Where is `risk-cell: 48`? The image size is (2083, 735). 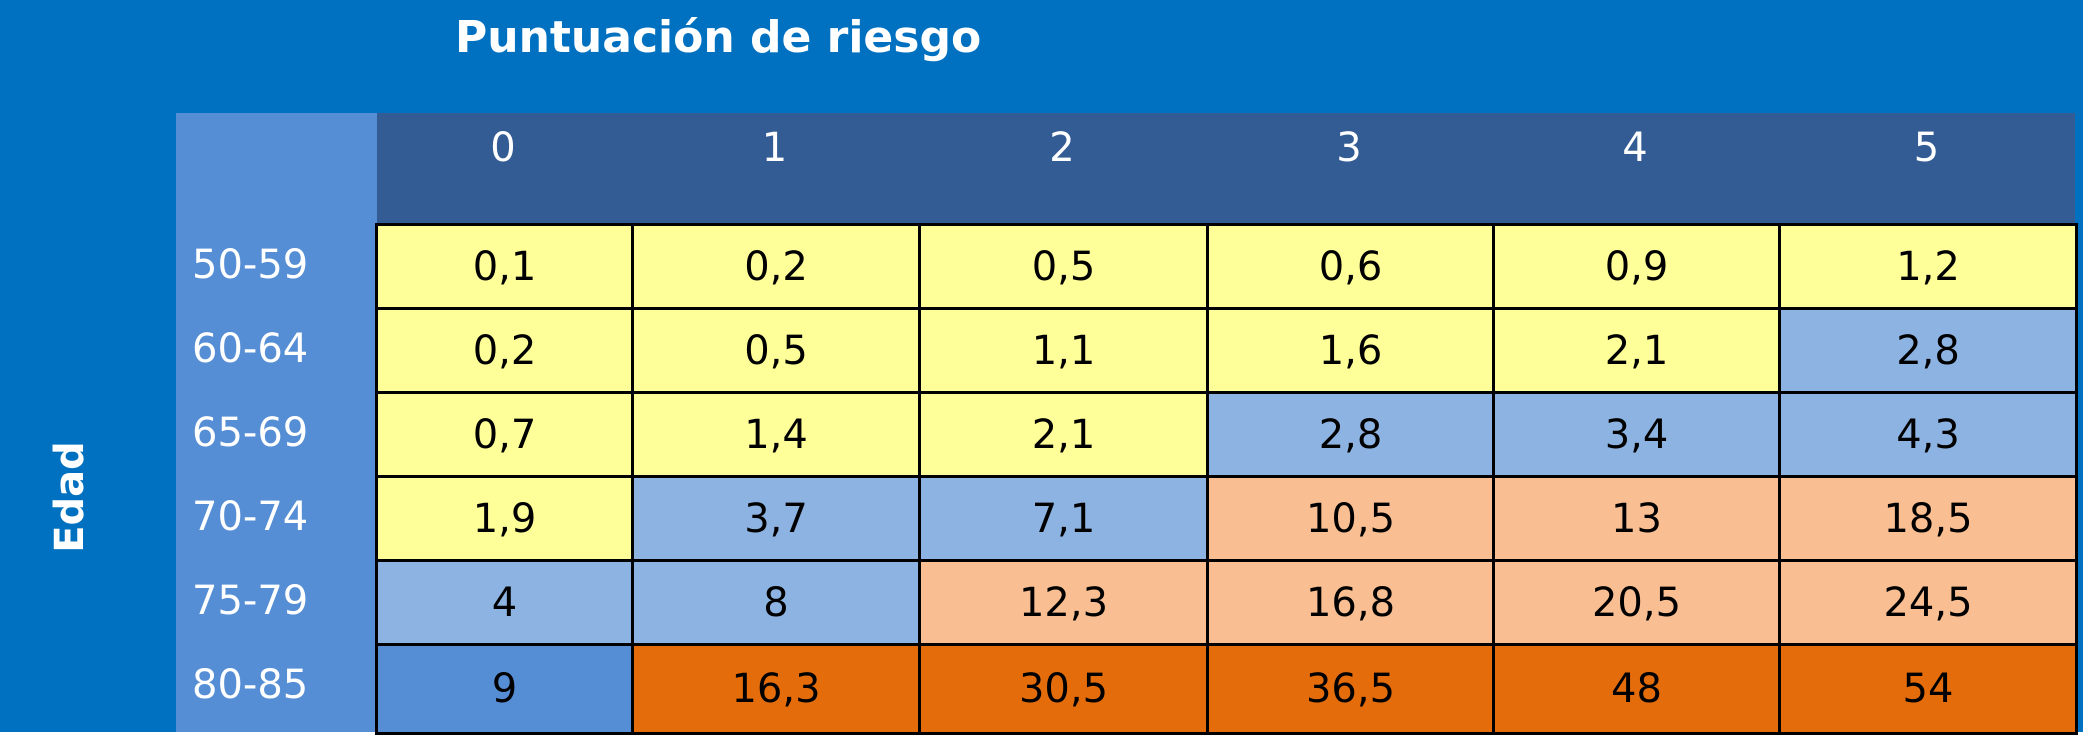 risk-cell: 48 is located at coordinates (1636, 689).